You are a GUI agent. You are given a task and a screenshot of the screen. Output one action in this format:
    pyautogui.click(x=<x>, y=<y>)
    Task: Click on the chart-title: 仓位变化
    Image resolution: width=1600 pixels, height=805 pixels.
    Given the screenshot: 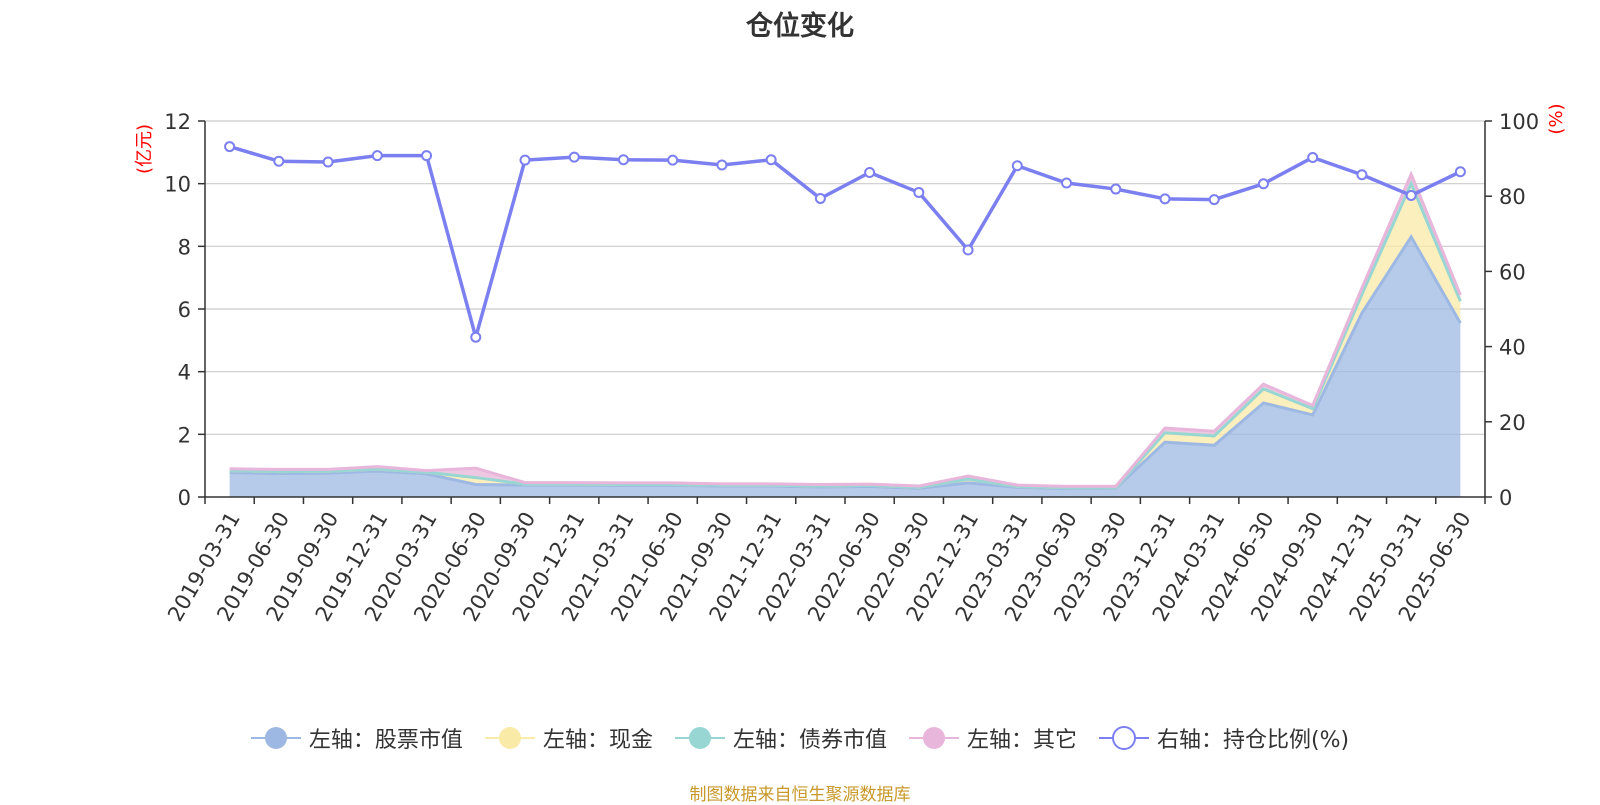 What is the action you would take?
    pyautogui.click(x=800, y=26)
    